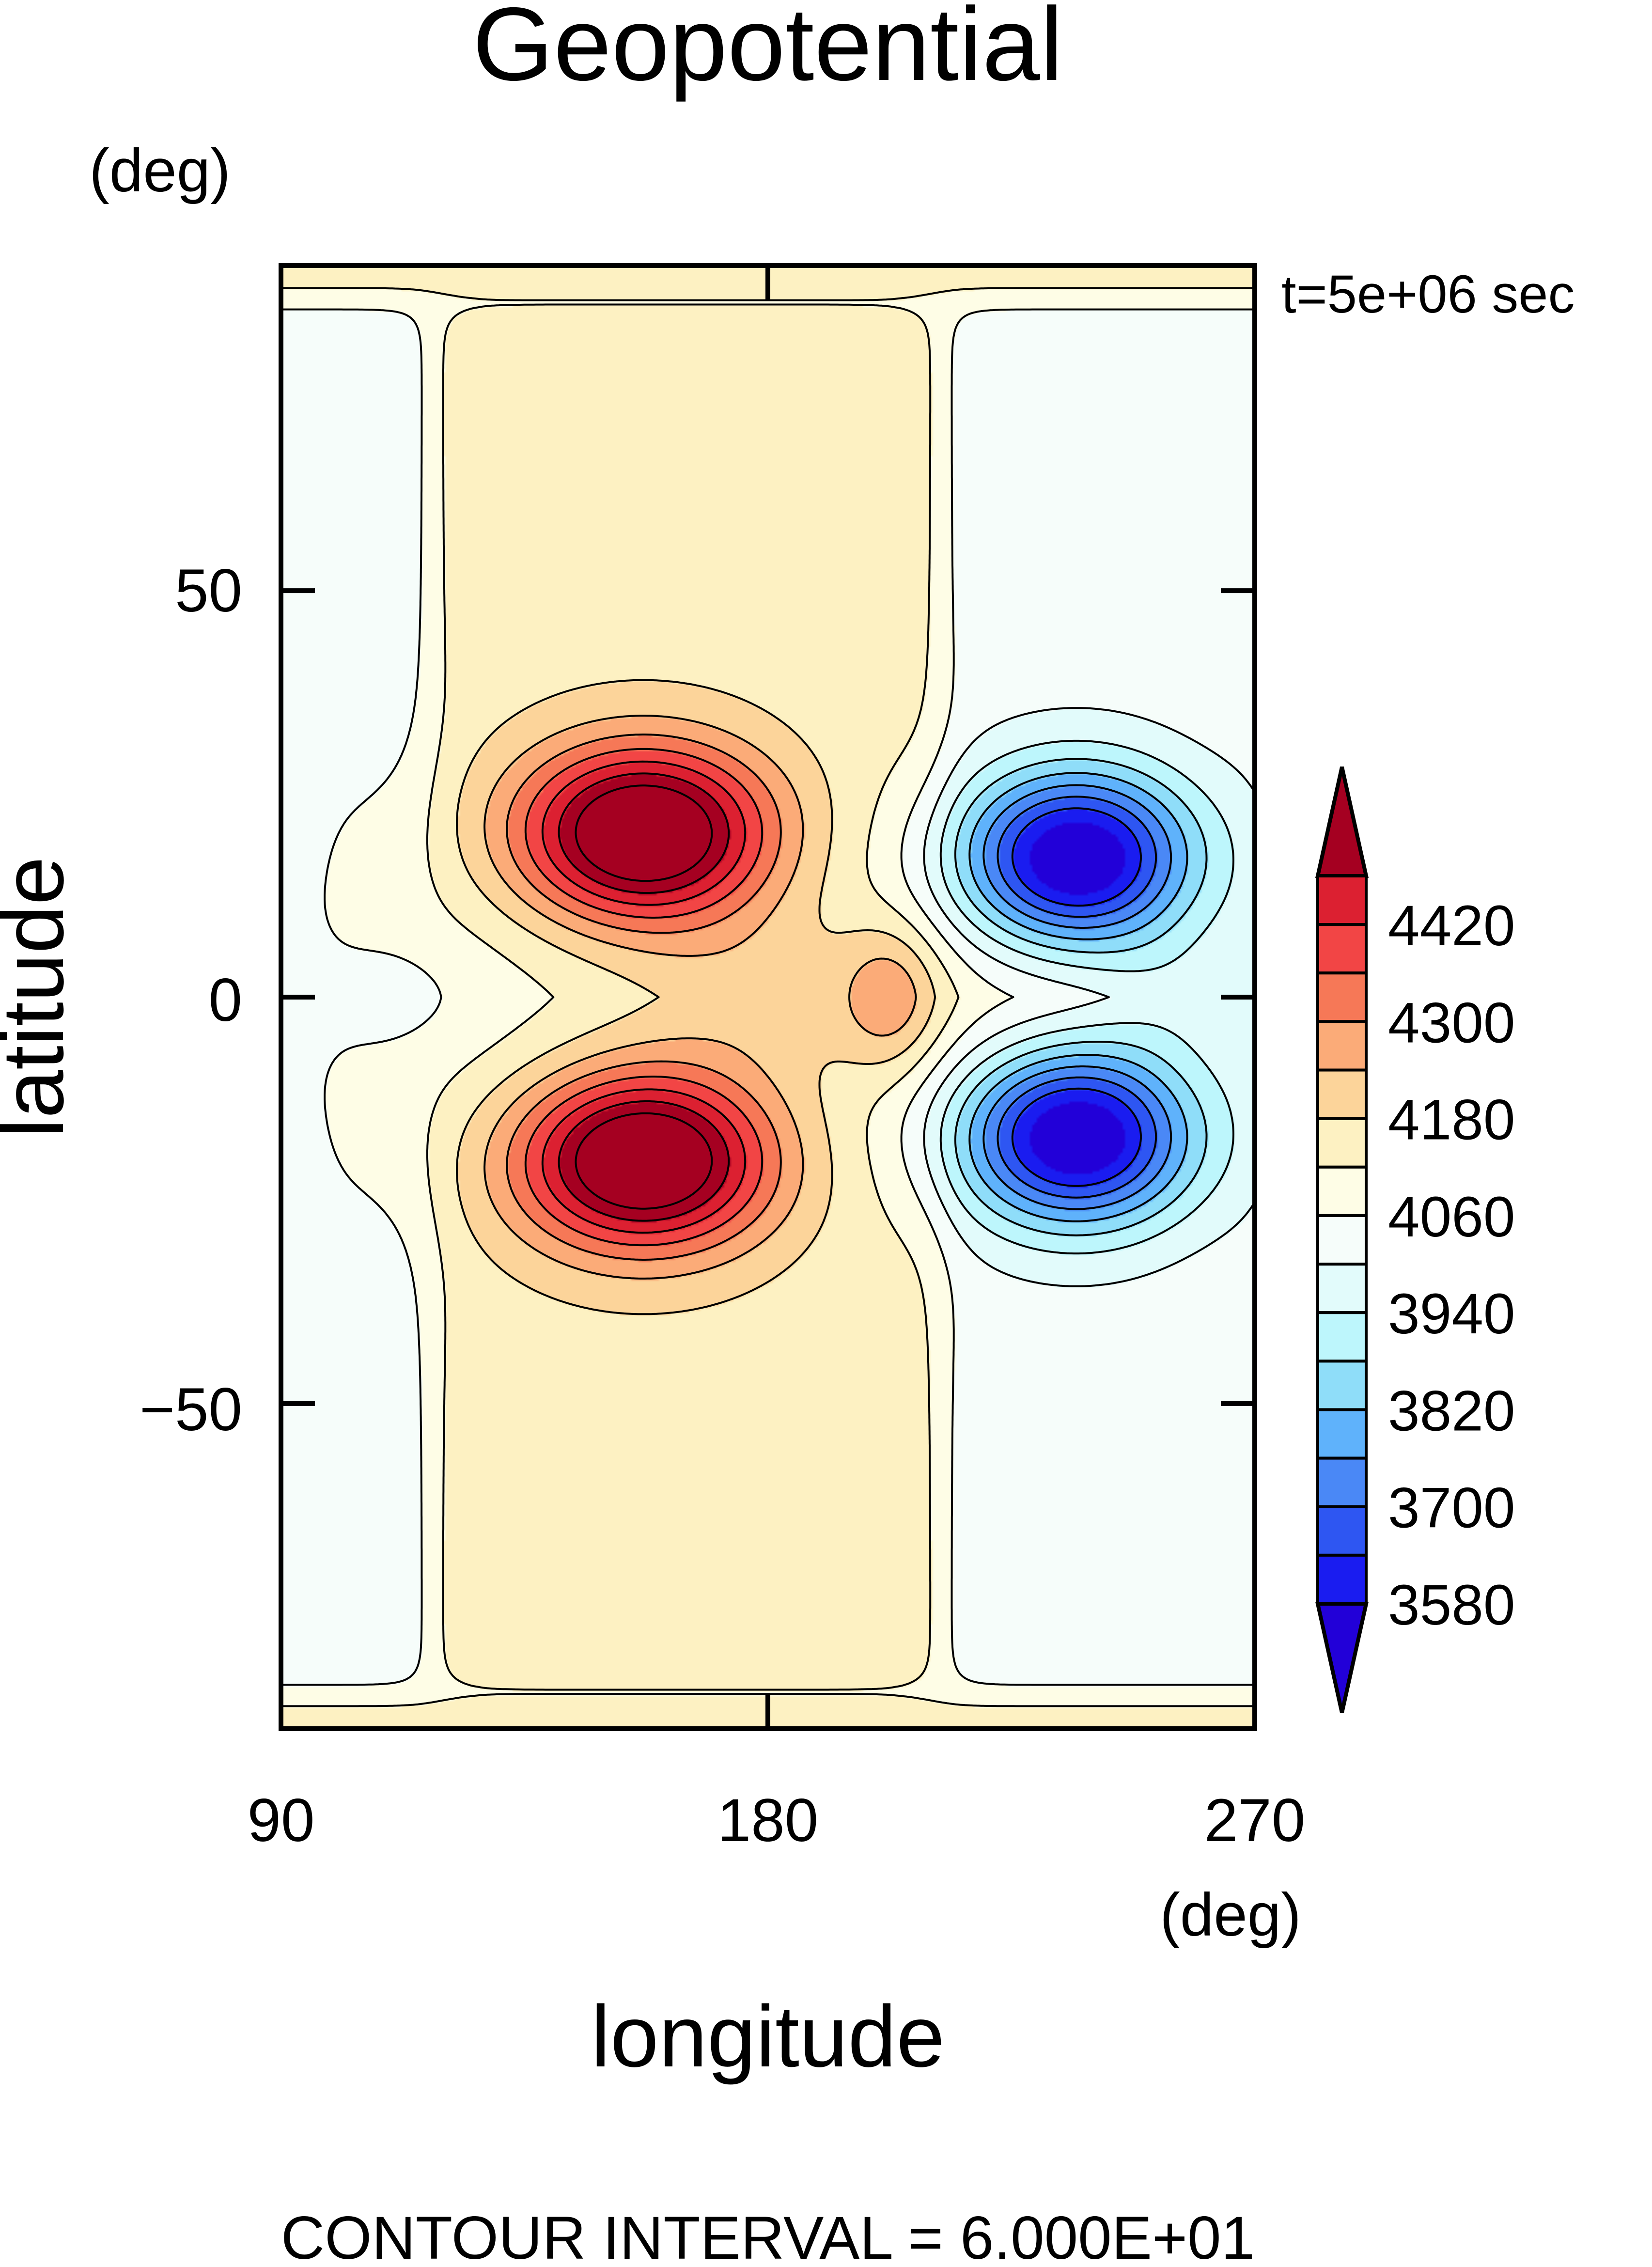 This screenshot has width=1652, height=2267. Describe the element at coordinates (160, 170) in the screenshot. I see `y-axis-unit: (deg)` at that location.